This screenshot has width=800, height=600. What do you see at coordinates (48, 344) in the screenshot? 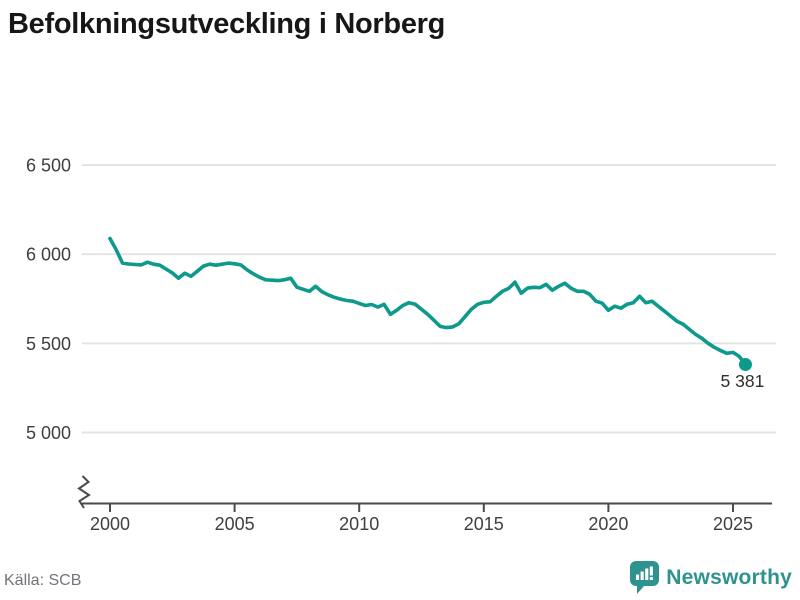
I see `y-axis-tick-label: 5 500` at bounding box center [48, 344].